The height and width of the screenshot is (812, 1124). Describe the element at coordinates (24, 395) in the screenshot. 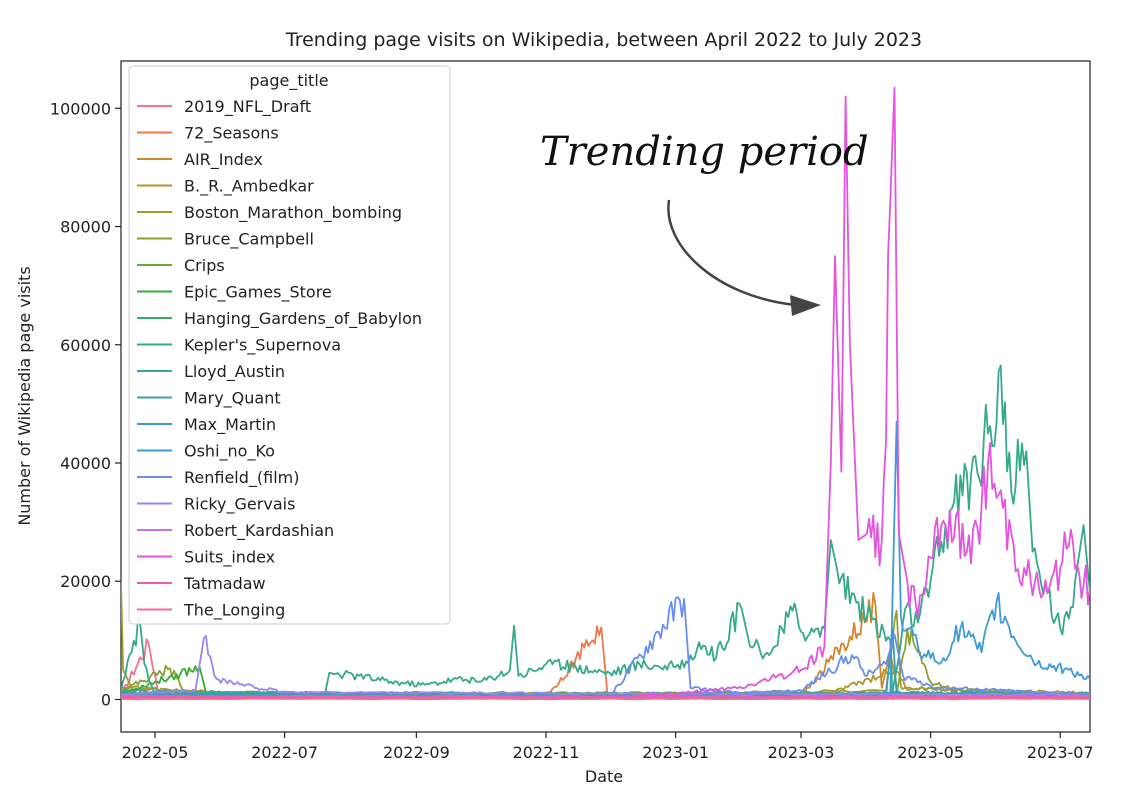

I see `y-axis-label: Number of Wikipedia page visits` at that location.